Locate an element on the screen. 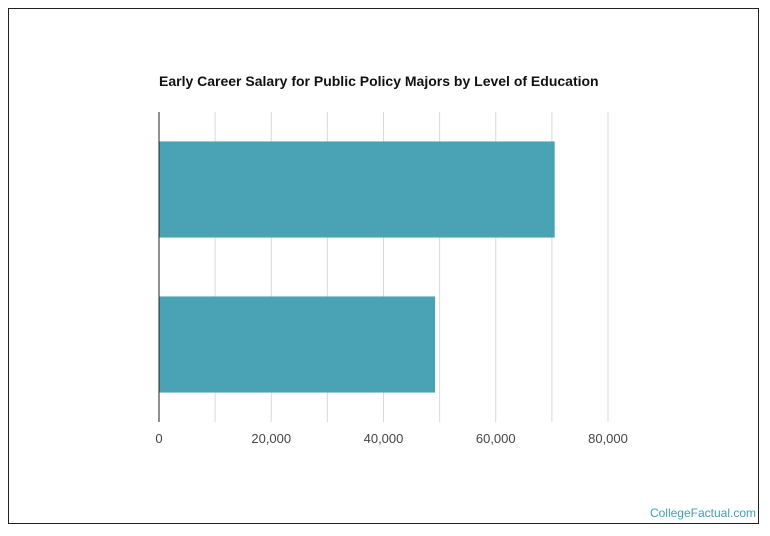  x-tick-label: 40,000 is located at coordinates (384, 438).